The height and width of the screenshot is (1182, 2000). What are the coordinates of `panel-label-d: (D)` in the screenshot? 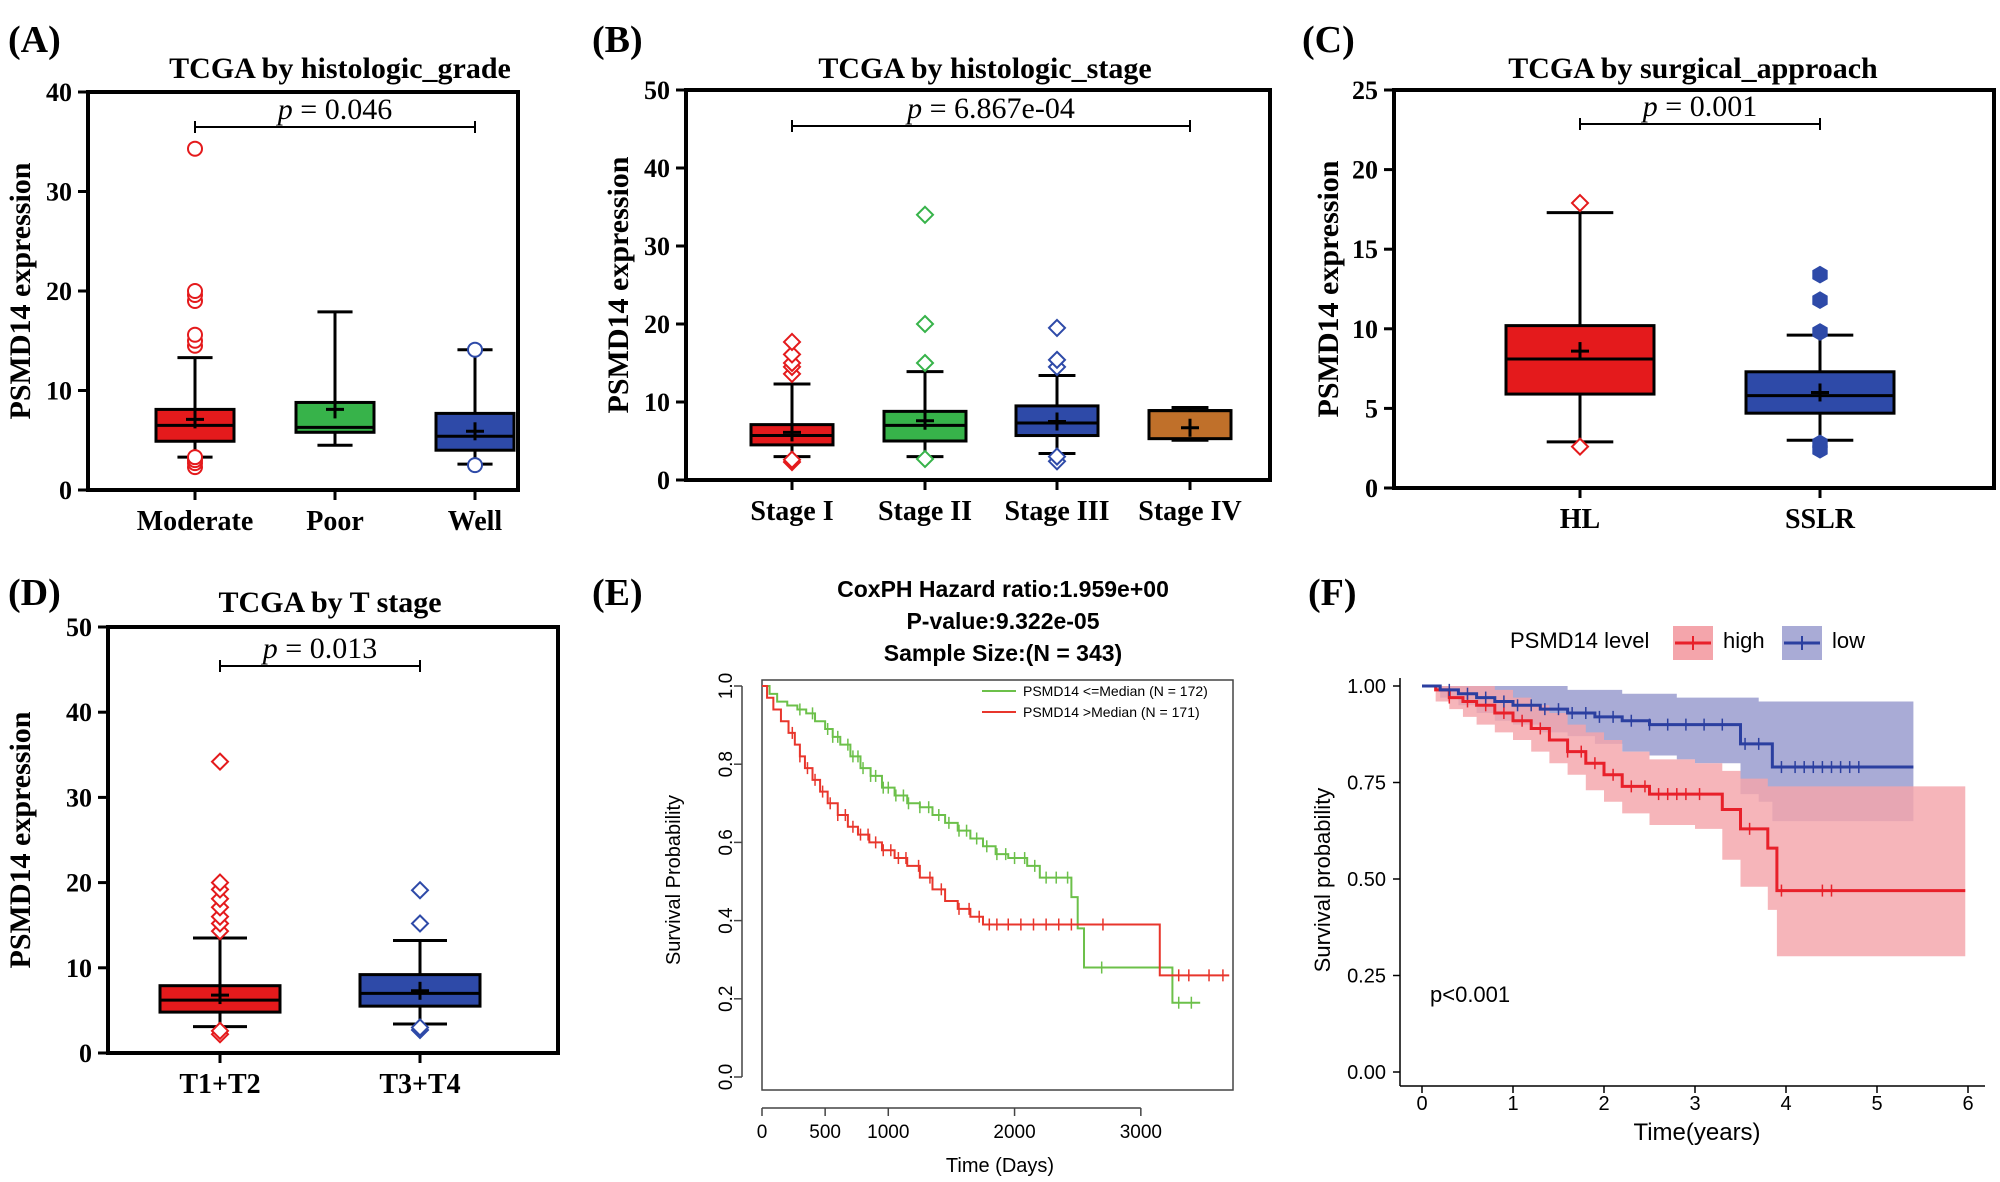 It's located at (34, 593).